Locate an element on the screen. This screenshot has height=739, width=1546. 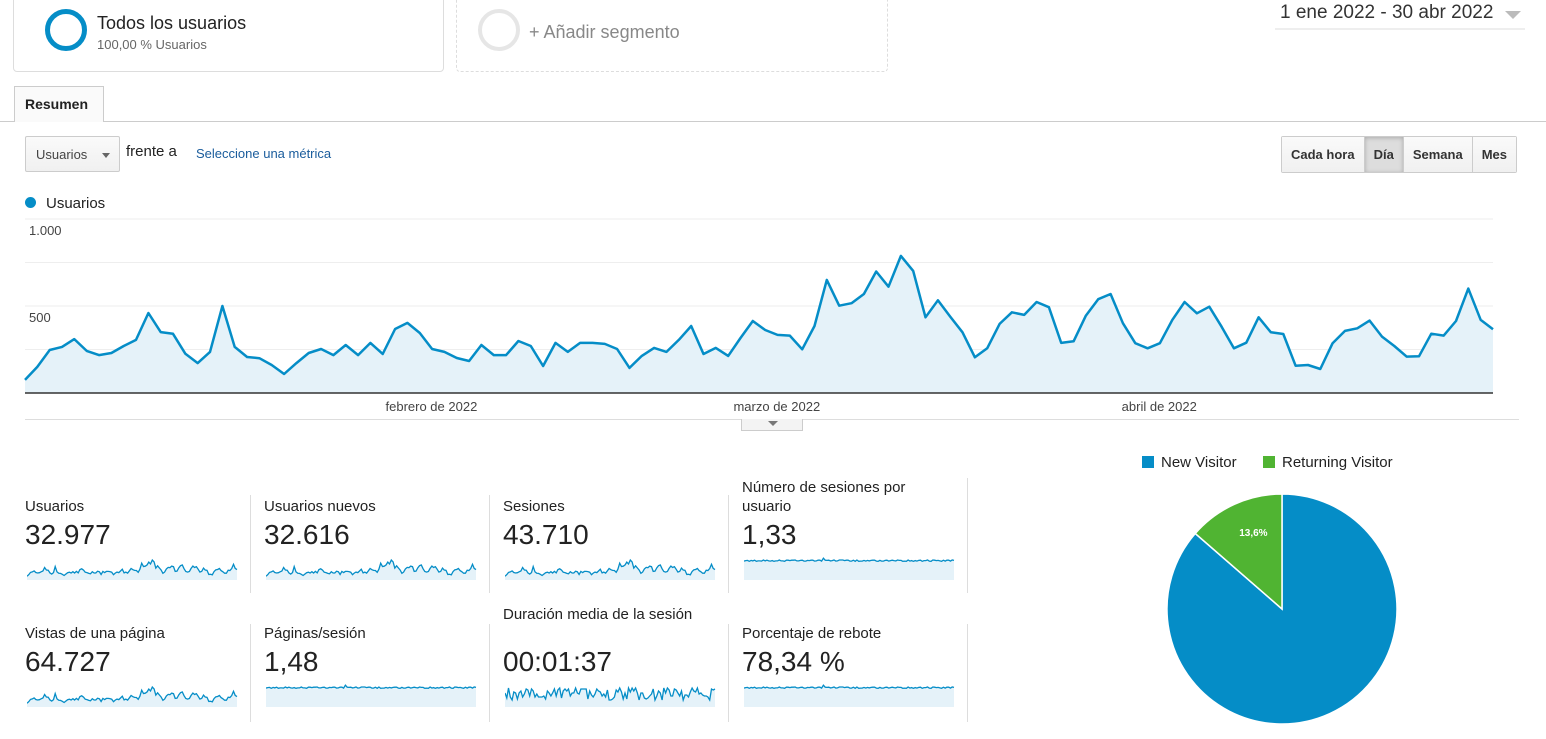
tab-divider is located at coordinates (773, 121).